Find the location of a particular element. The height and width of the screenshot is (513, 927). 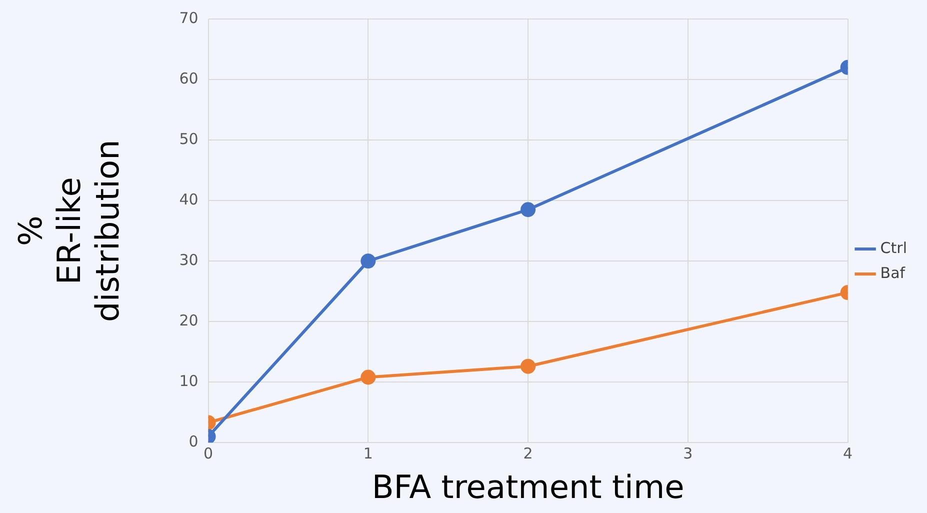

y-axis-title: % ER-like distribution is located at coordinates (69, 231).